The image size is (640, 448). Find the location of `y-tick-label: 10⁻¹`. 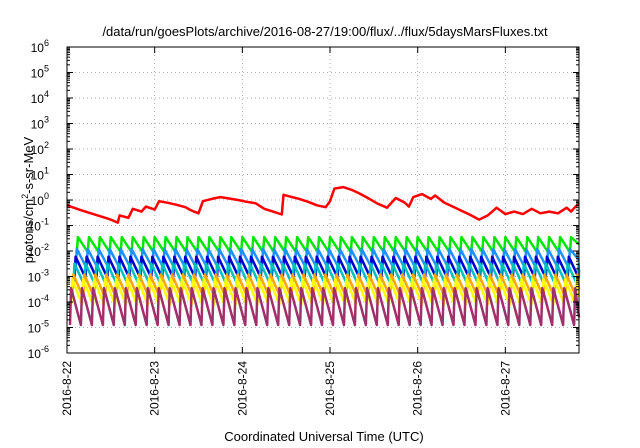

y-tick-label: 10⁻¹ is located at coordinates (38, 225).